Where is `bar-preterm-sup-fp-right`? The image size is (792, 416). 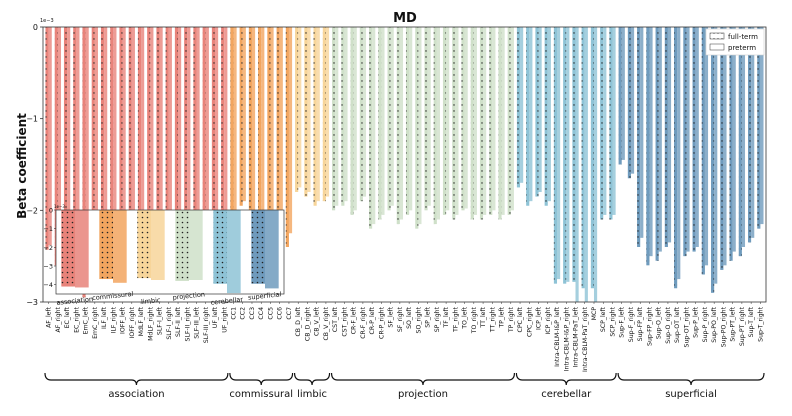
bar-preterm-sup-fp-right is located at coordinates (651, 142).